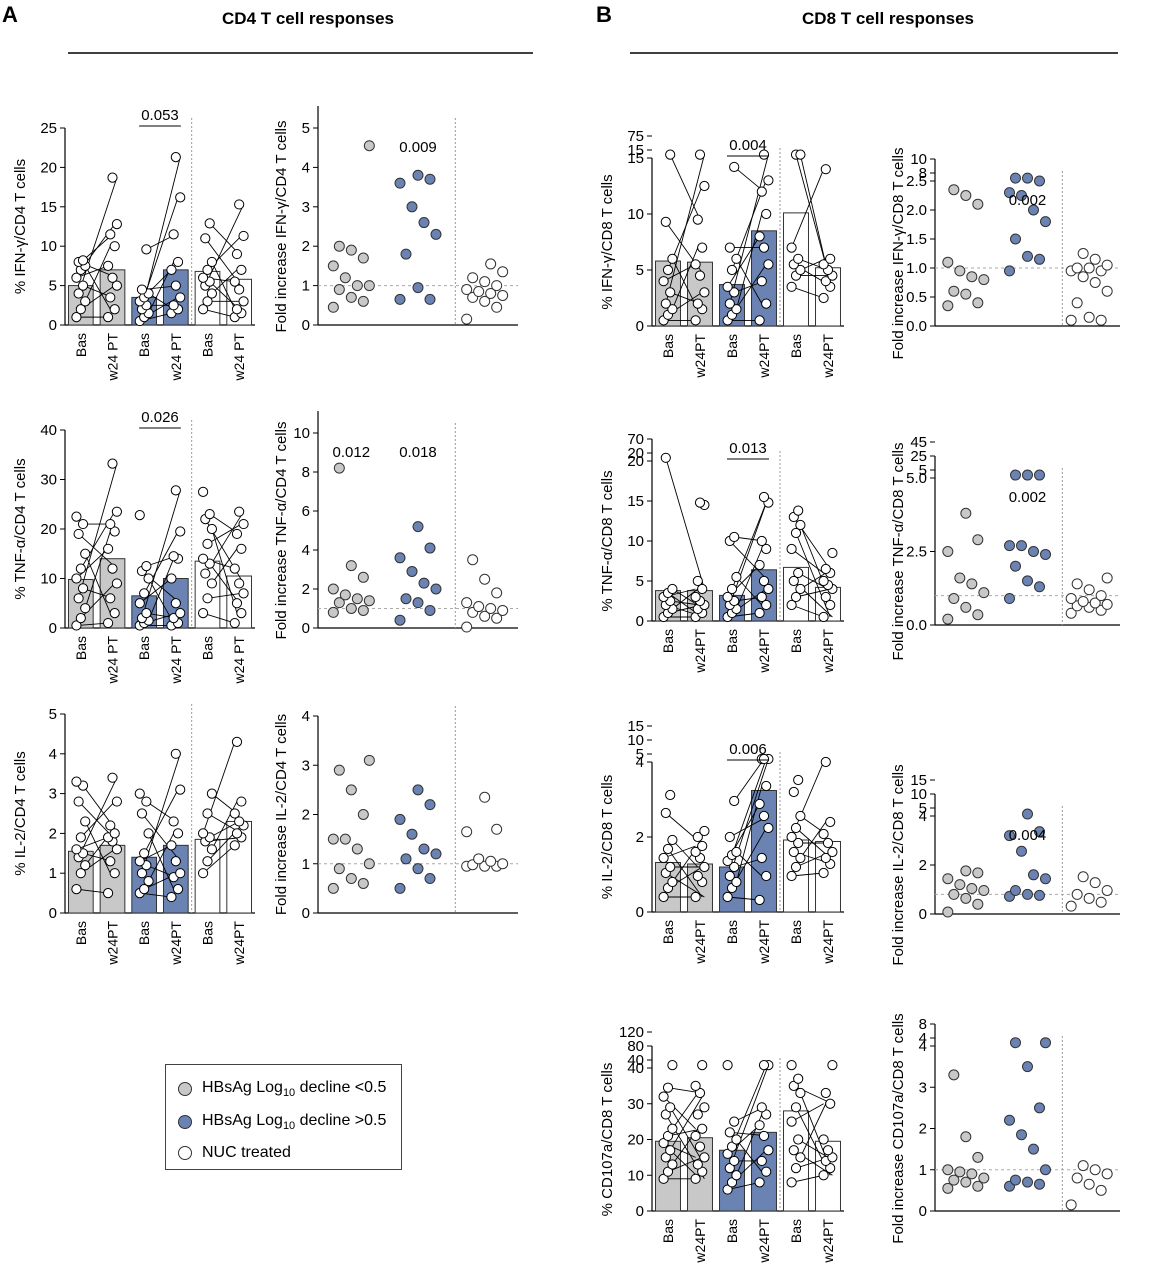 Image resolution: width=1163 pixels, height=1280 pixels. Describe the element at coordinates (339, 603) in the screenshot. I see `c3-point-grey` at that location.